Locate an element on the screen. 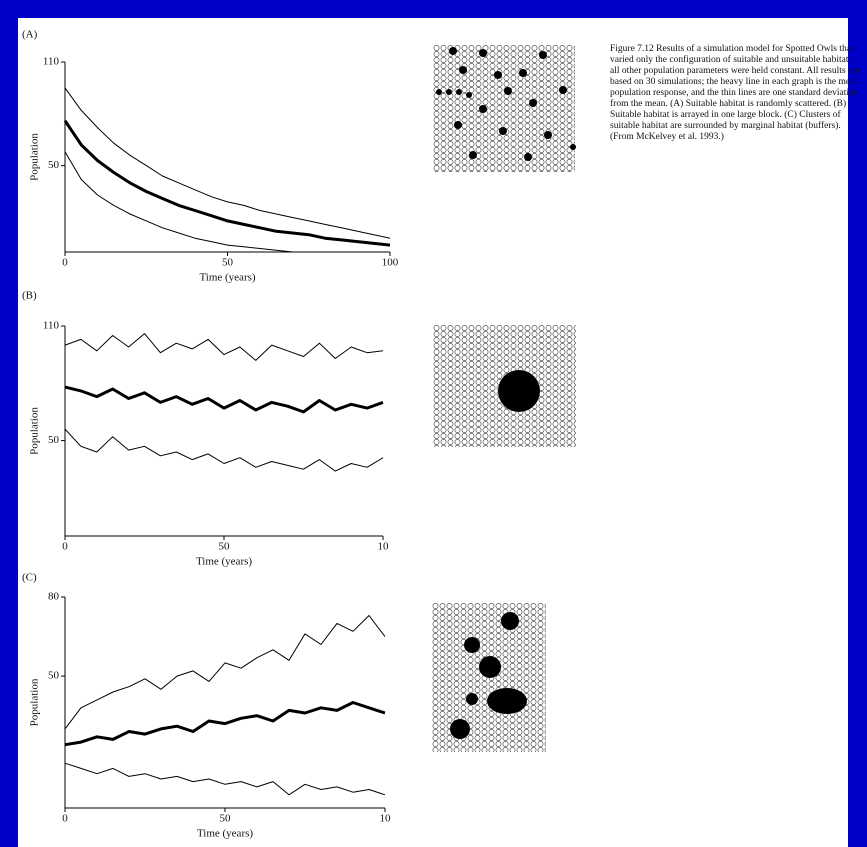  habitat-map-a is located at coordinates (504, 108).